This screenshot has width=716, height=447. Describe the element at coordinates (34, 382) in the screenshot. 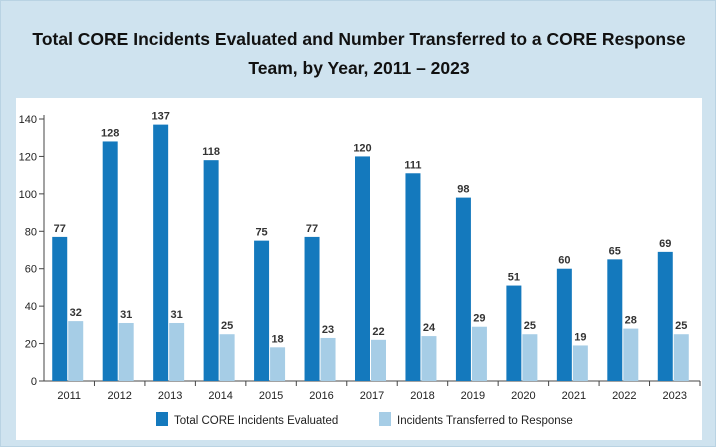

I see `y-tick-label: 0` at that location.